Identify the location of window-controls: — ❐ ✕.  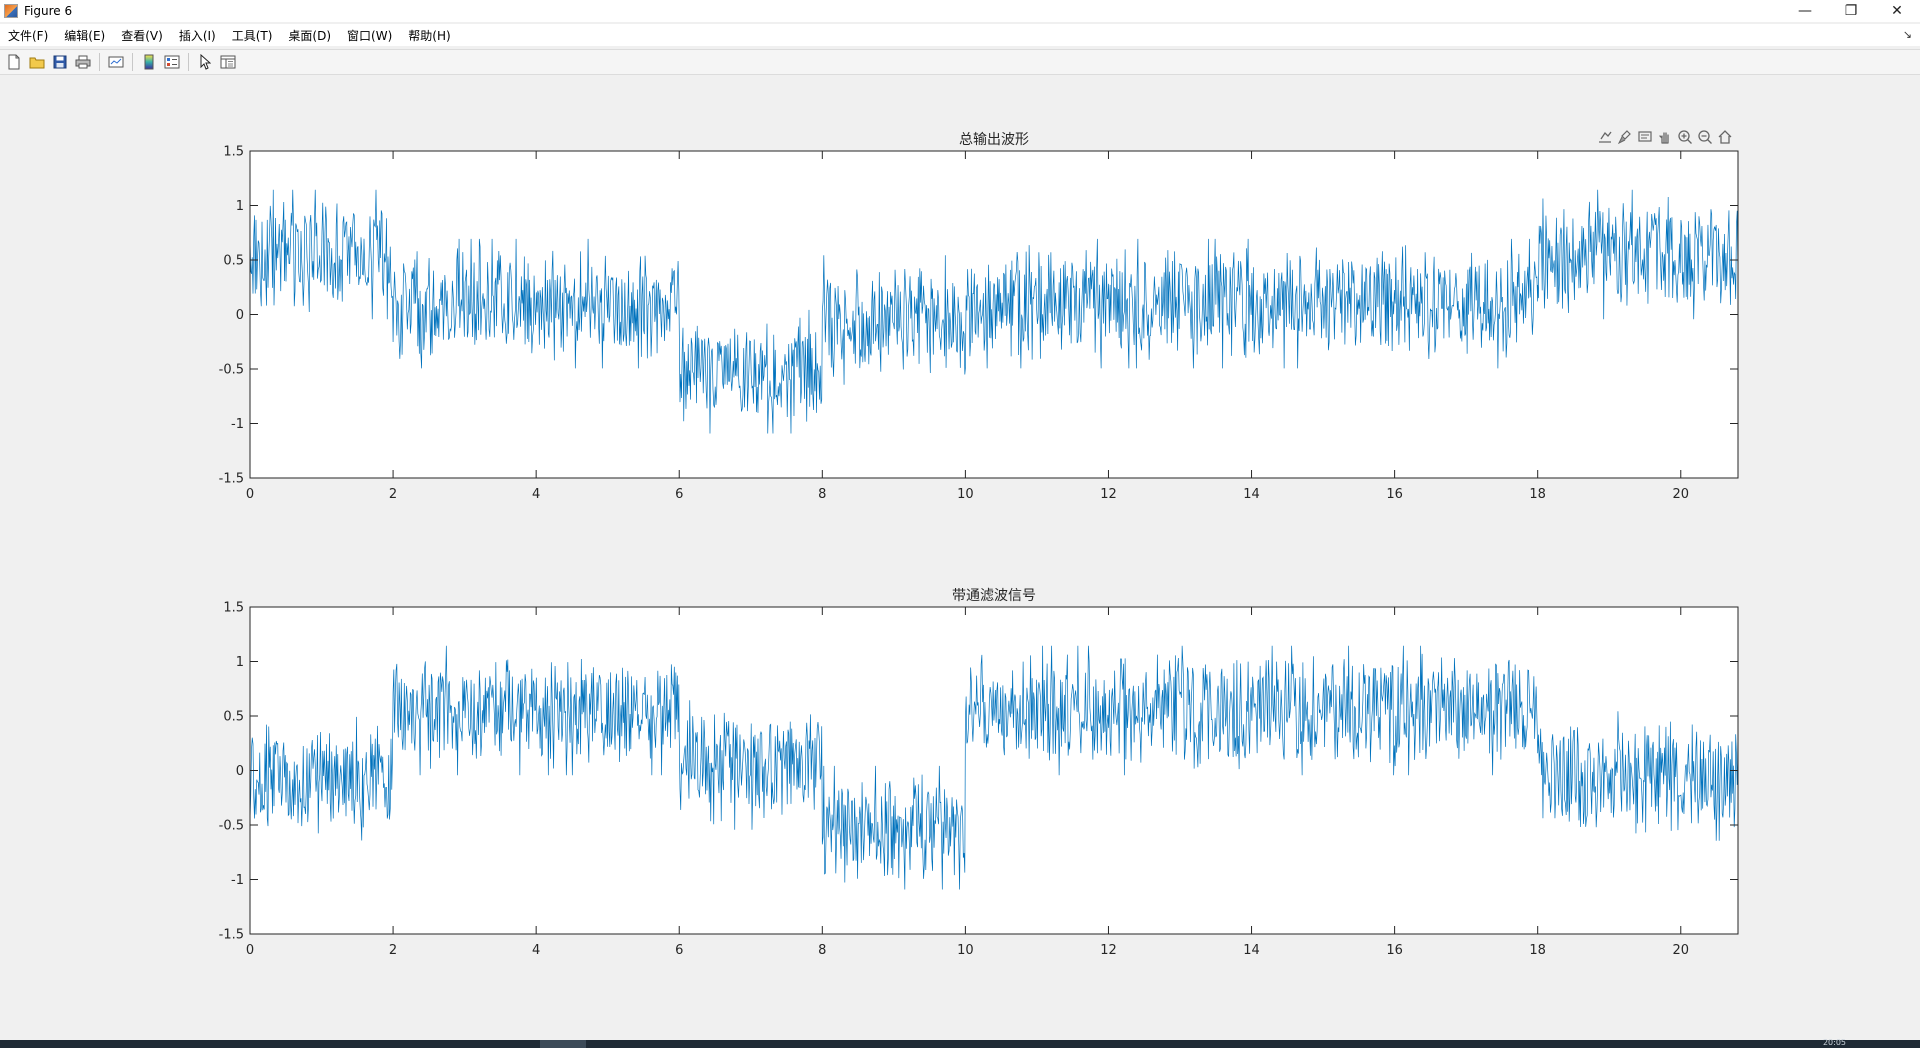
(1851, 11).